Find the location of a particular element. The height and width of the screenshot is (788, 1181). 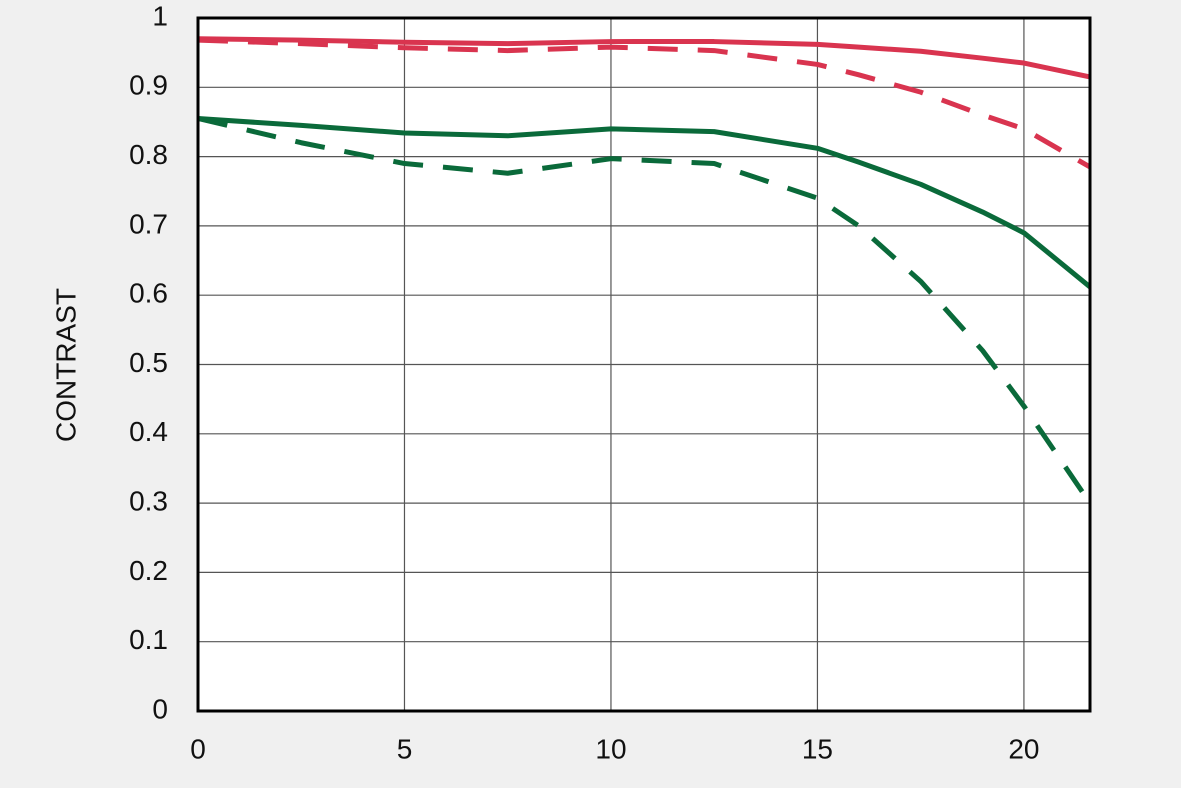

x-tick-label: 20 is located at coordinates (1023, 748).